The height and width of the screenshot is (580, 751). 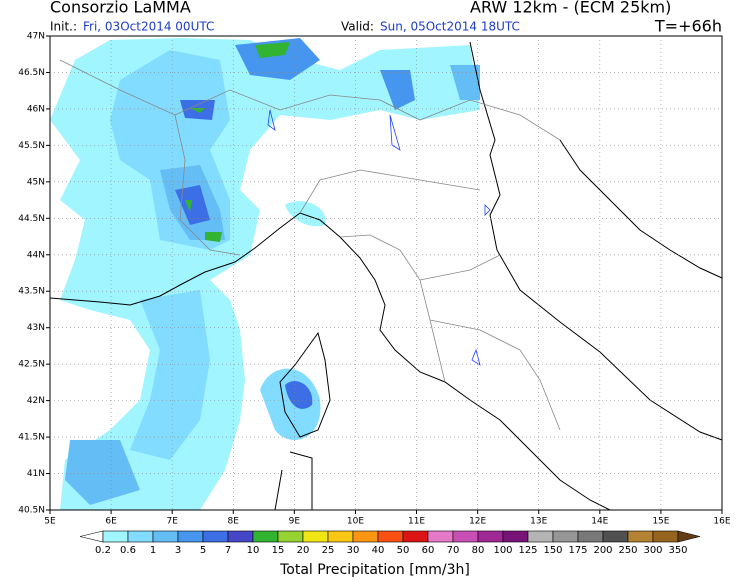 I want to click on lat-label: 42.5N, so click(x=31, y=365).